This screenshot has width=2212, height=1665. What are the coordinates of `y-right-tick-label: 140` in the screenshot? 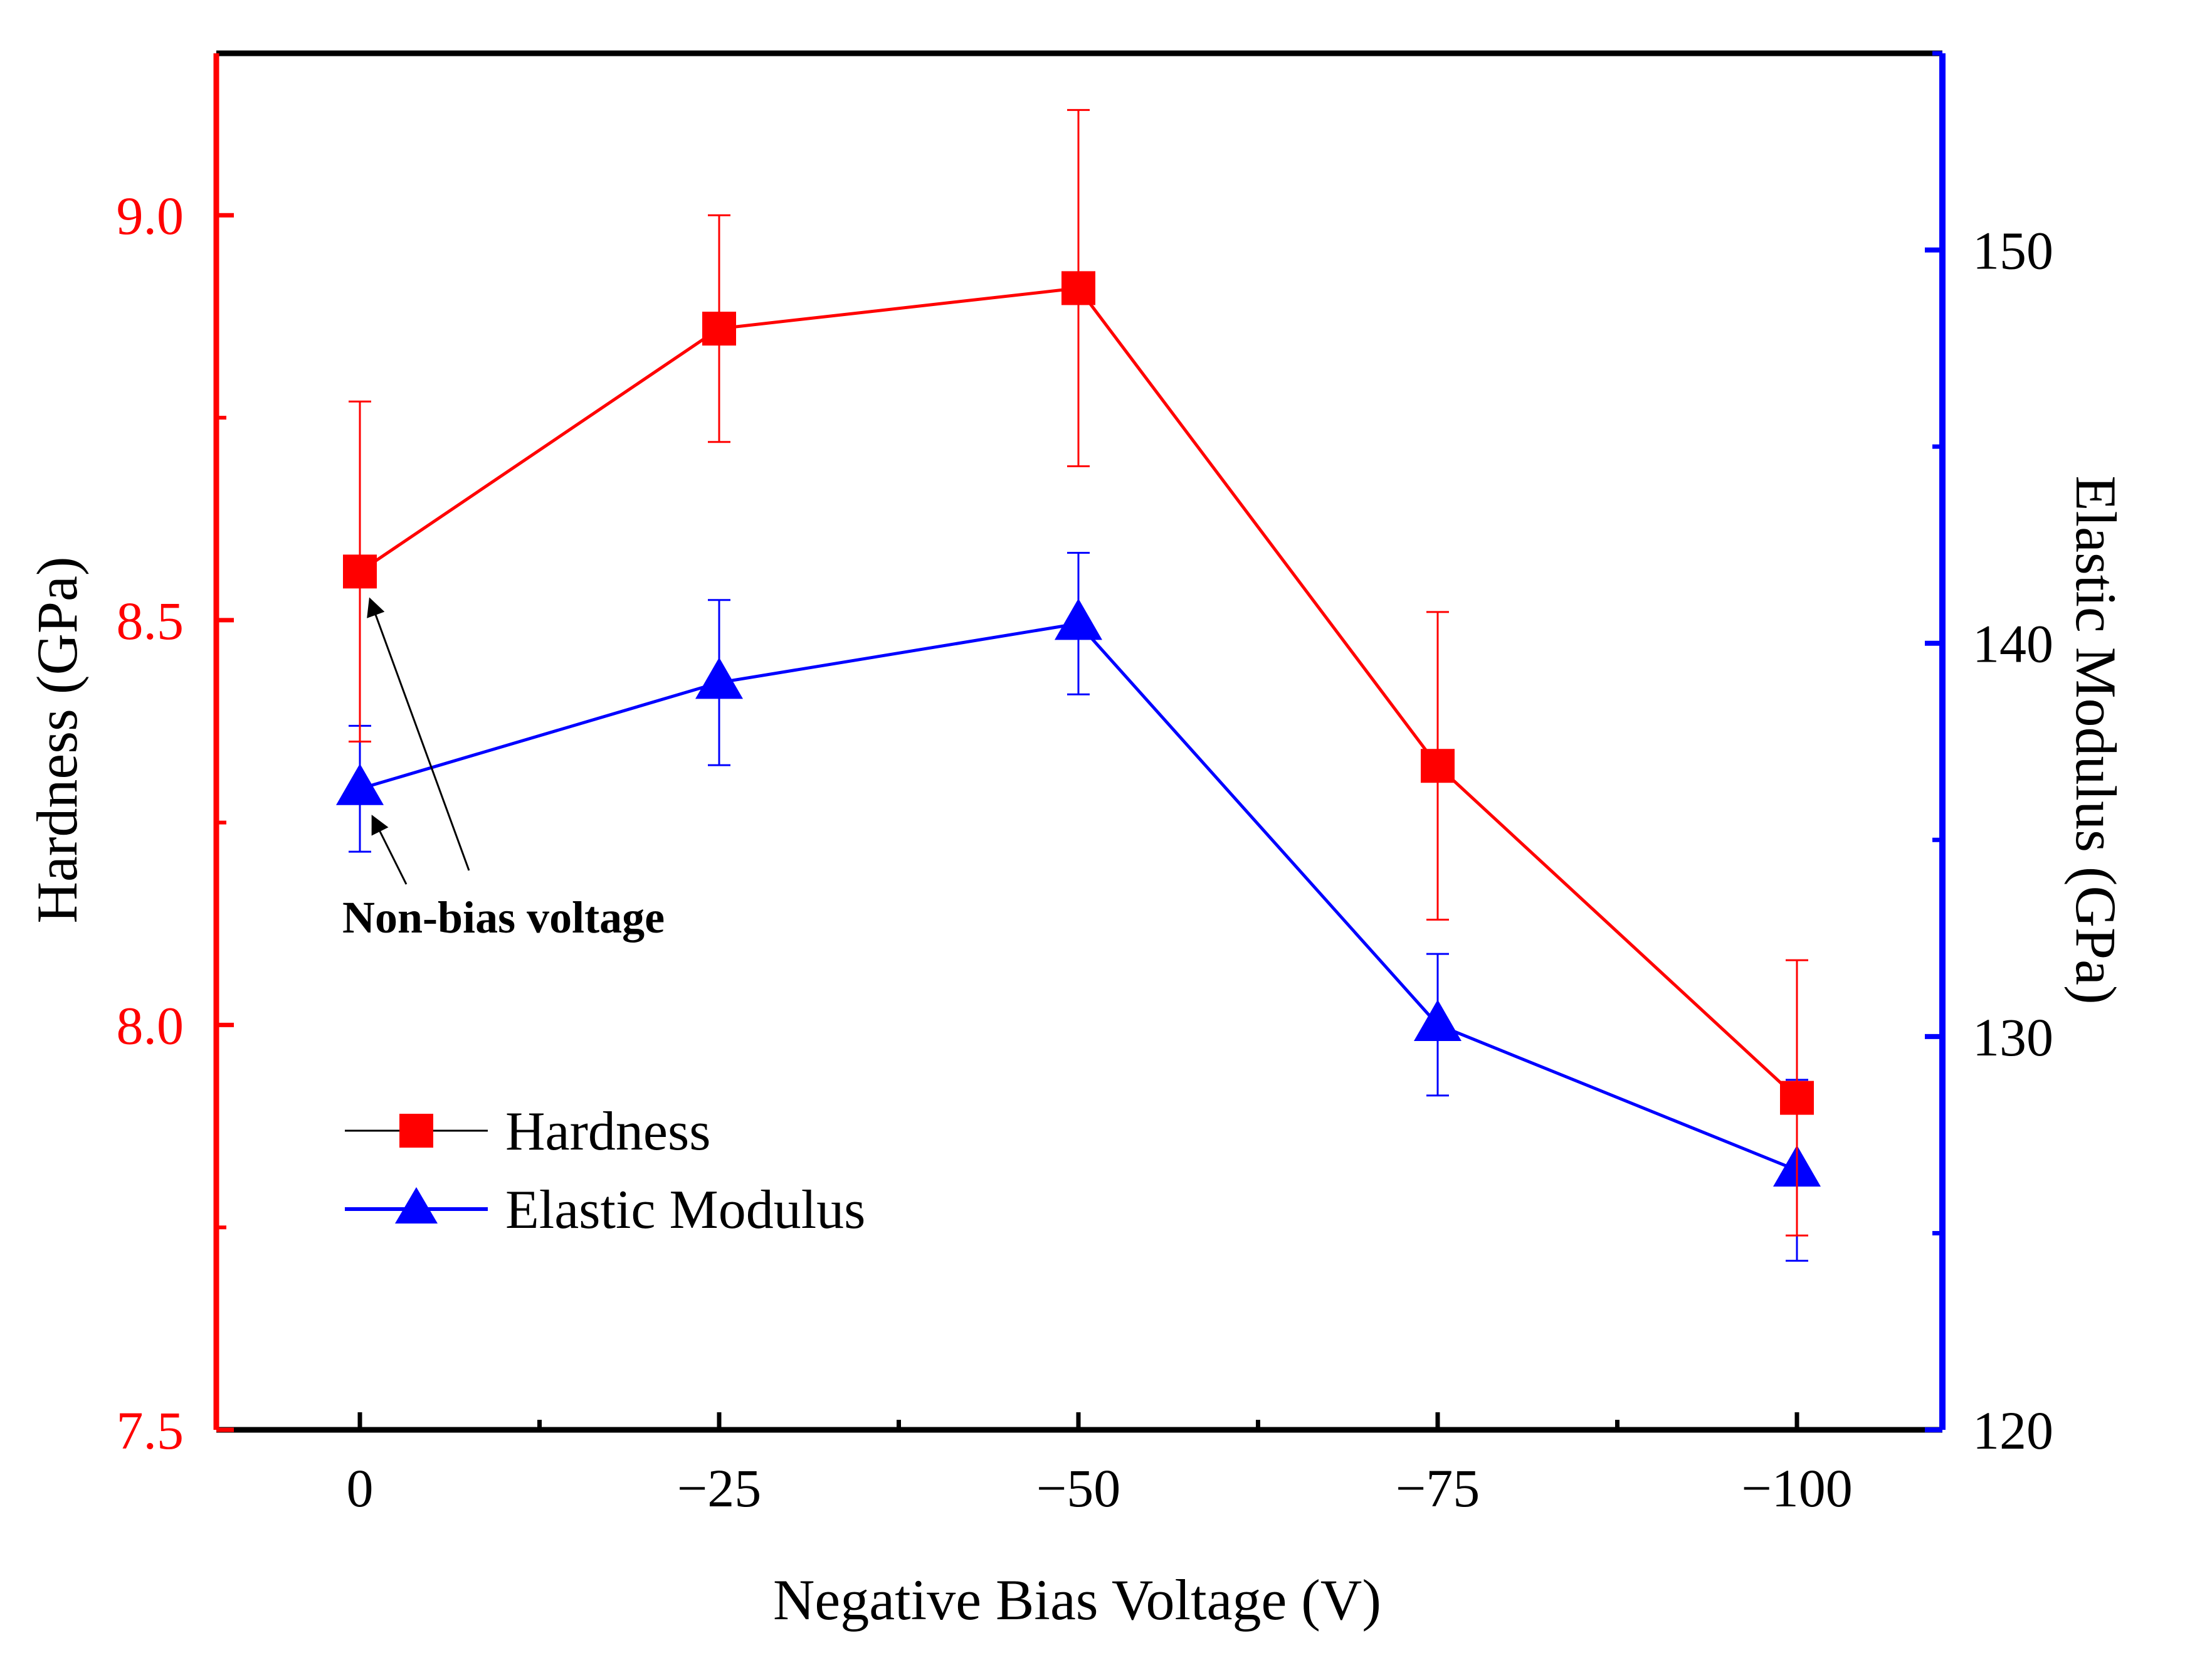 It's located at (2013, 644).